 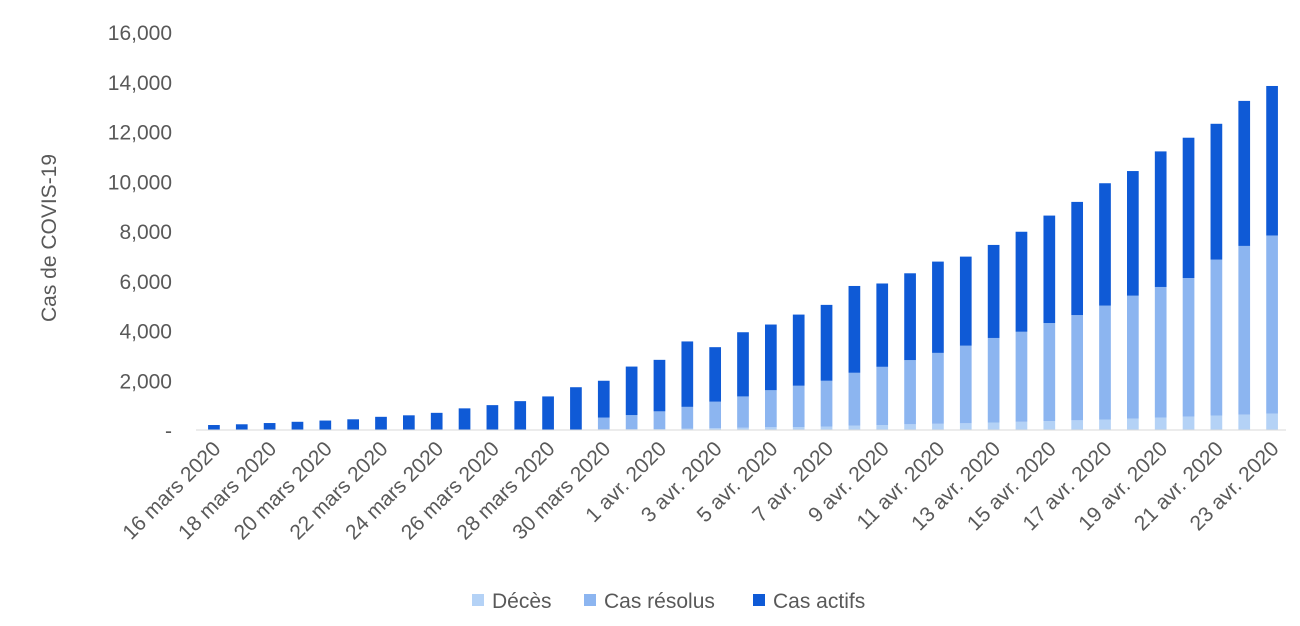 I want to click on x-tick-label: 18 mars 2020, so click(x=227, y=490).